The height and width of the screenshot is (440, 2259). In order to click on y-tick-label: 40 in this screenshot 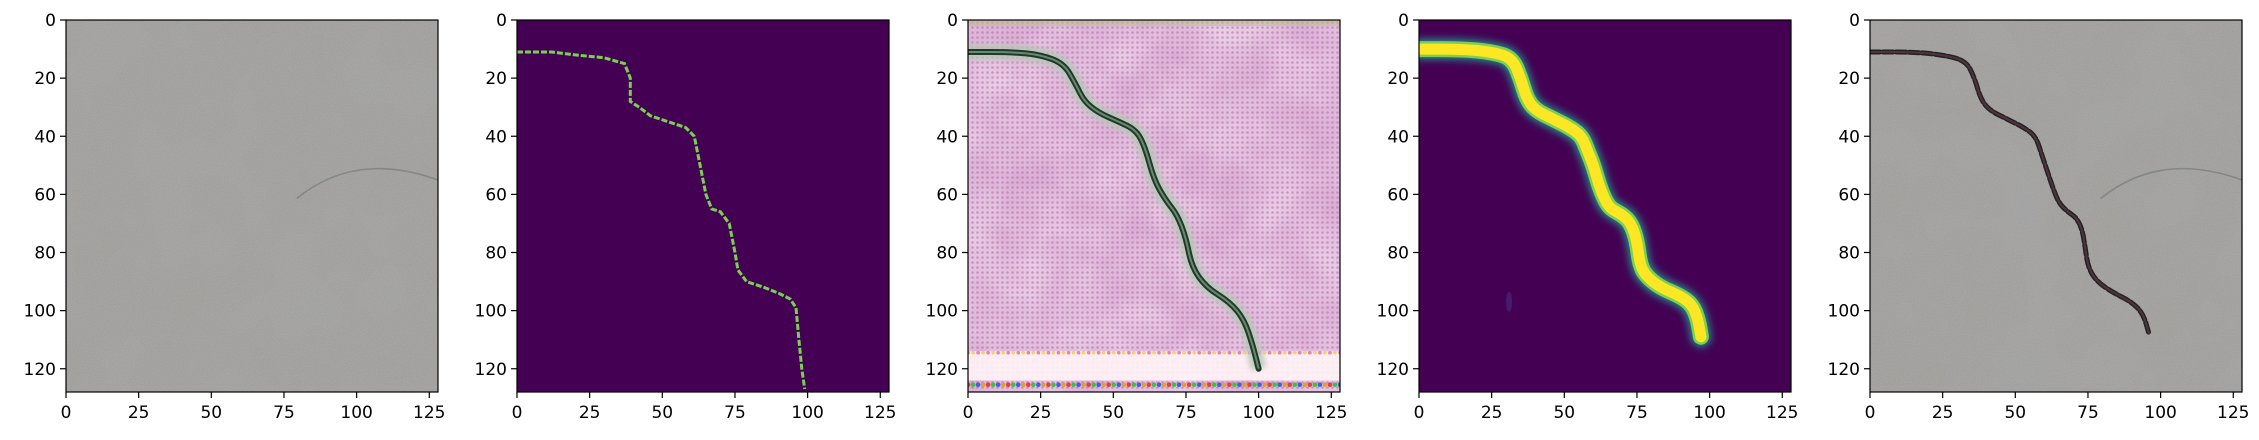, I will do `click(1398, 137)`.